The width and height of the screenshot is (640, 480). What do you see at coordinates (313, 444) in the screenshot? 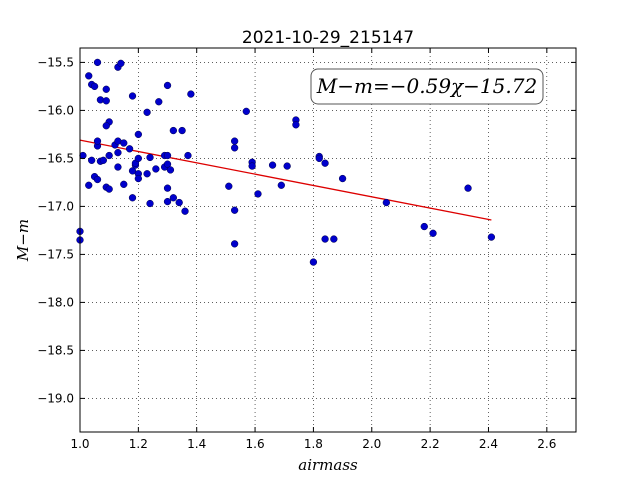
I see `x-tick-label: 1.8` at bounding box center [313, 444].